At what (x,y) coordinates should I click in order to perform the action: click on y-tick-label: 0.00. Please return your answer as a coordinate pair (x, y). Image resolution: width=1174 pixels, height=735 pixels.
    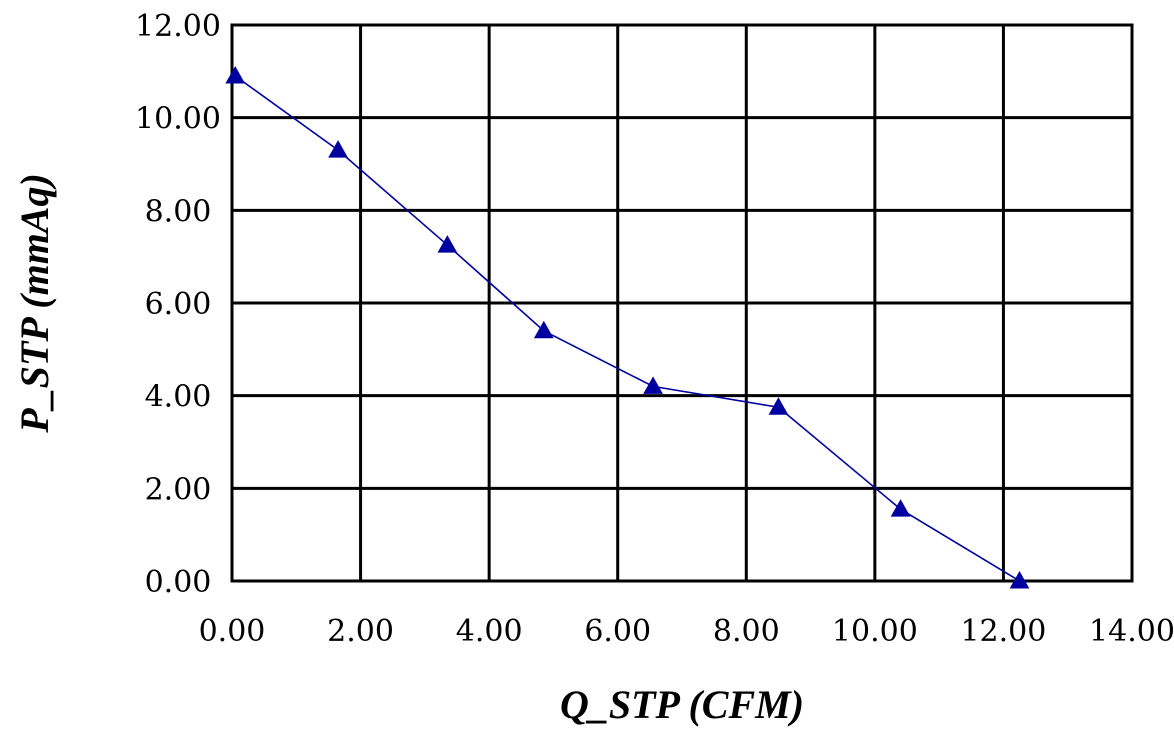
    Looking at the image, I should click on (178, 582).